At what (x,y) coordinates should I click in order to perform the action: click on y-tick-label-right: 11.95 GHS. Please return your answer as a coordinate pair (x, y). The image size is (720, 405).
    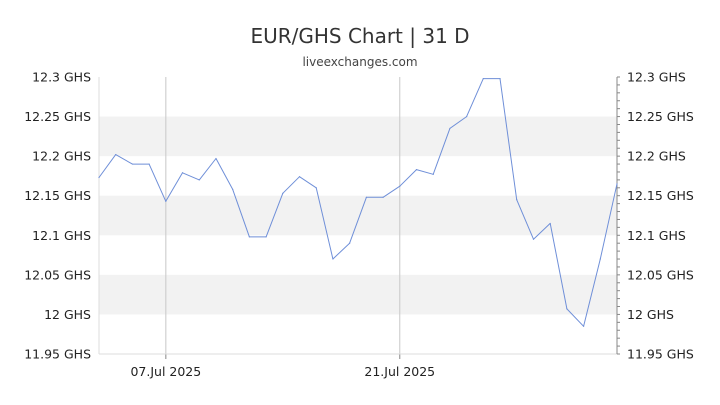
    Looking at the image, I should click on (660, 354).